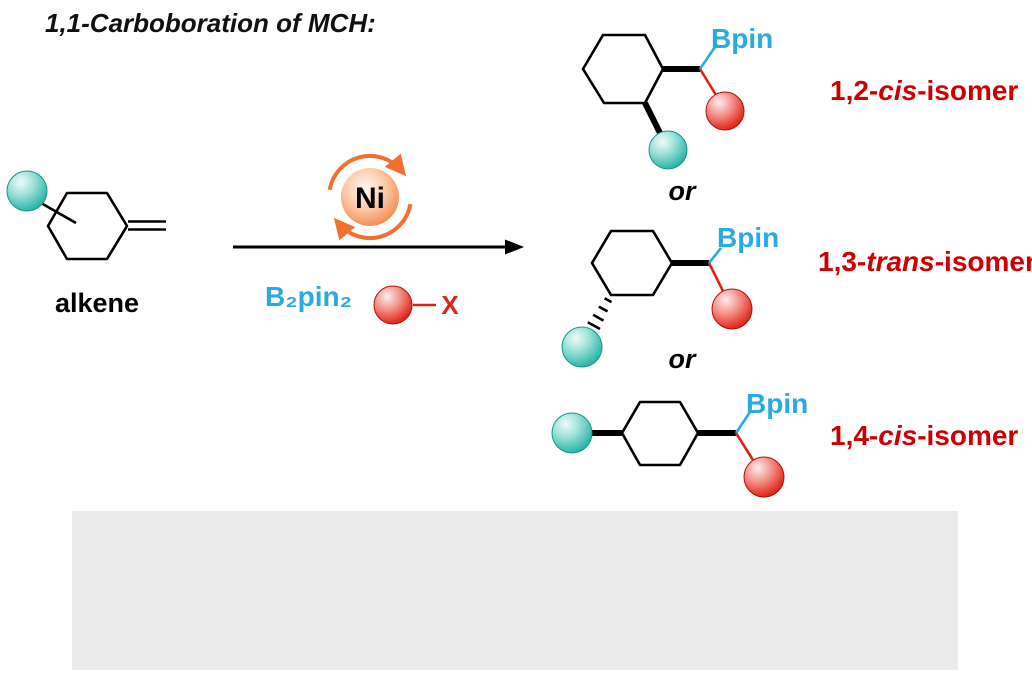 This screenshot has width=1032, height=678. What do you see at coordinates (514, 247) in the screenshot?
I see `arrow-head` at bounding box center [514, 247].